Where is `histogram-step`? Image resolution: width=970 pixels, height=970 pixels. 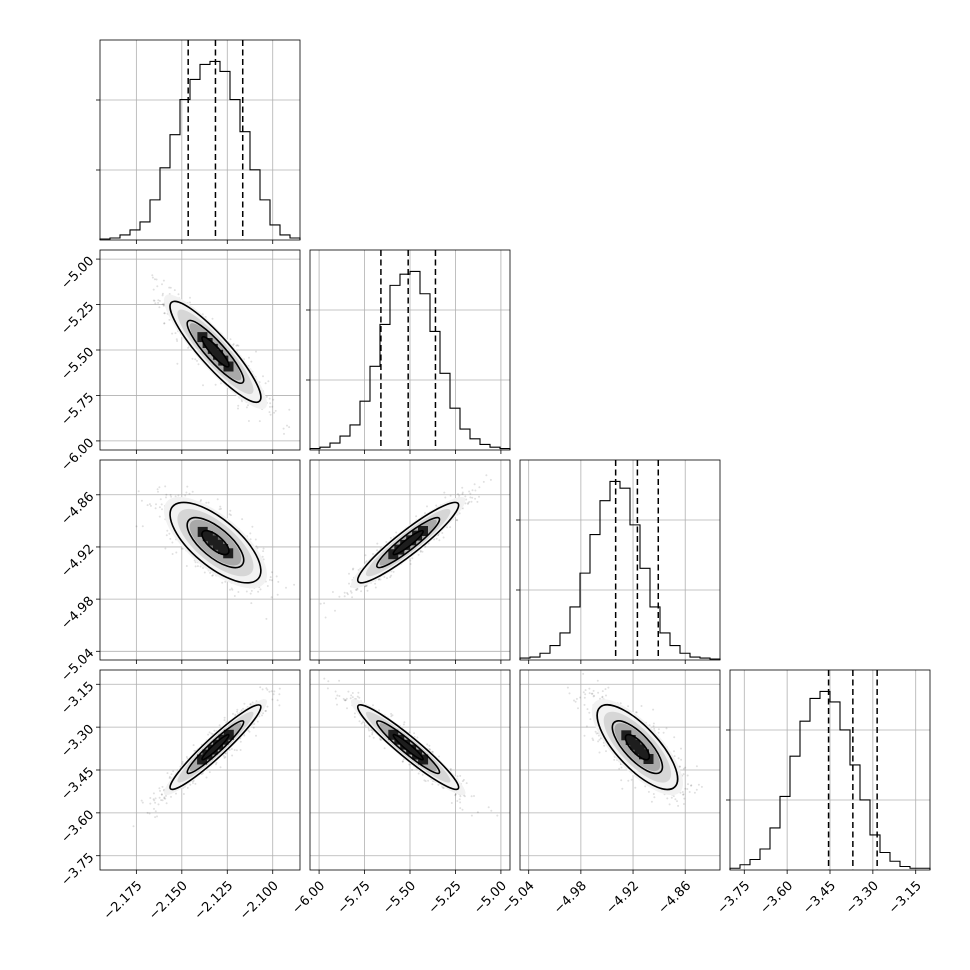
histogram-step is located at coordinates (620, 570).